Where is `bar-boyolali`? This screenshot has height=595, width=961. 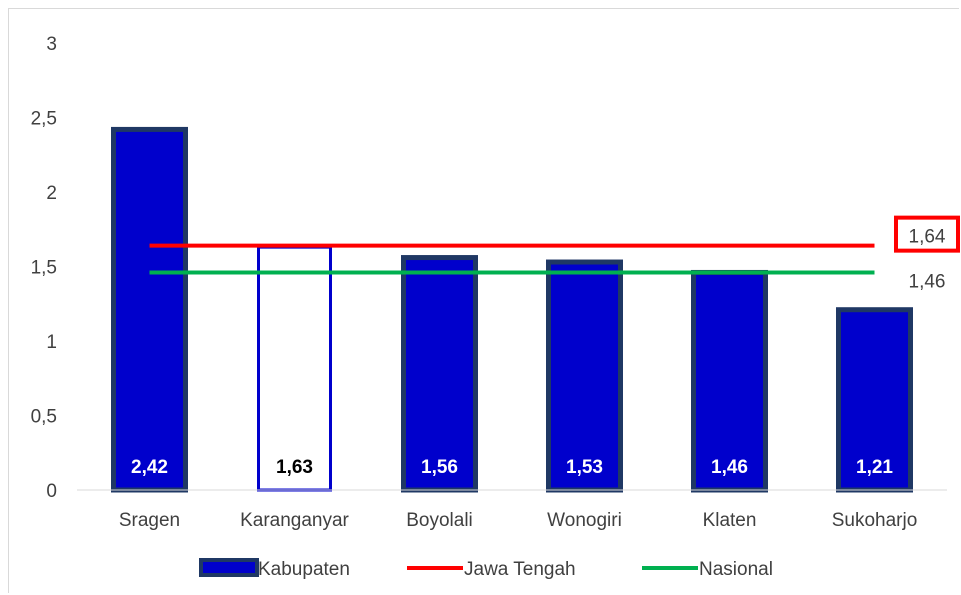
bar-boyolali is located at coordinates (439, 374).